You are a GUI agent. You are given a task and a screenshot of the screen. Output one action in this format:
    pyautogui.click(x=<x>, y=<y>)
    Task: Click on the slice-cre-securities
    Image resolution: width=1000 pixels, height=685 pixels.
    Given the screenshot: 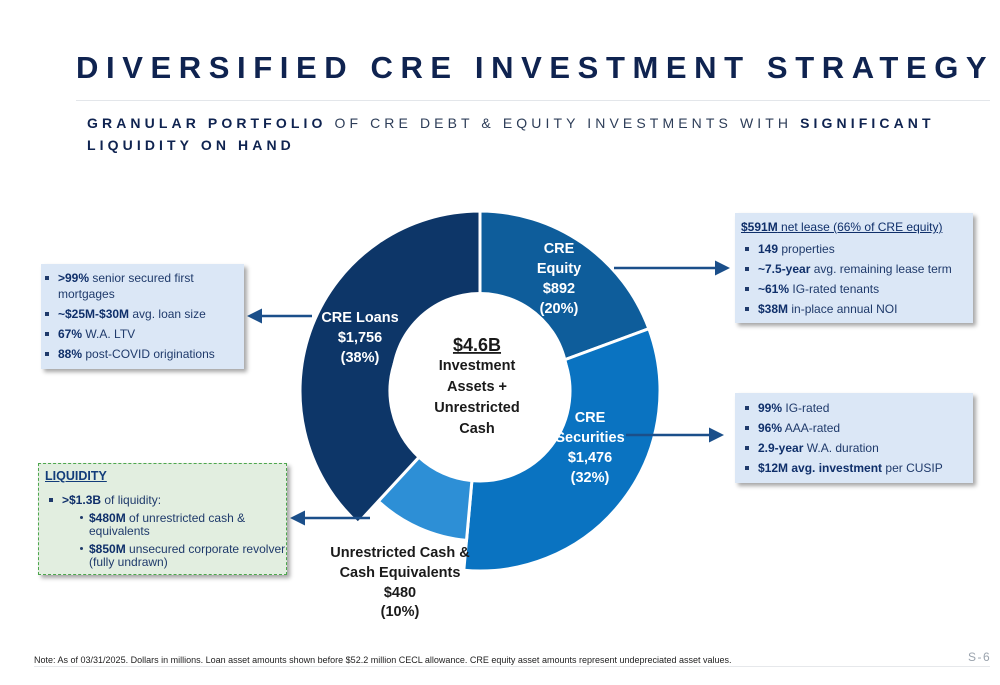 What is the action you would take?
    pyautogui.click(x=562, y=449)
    